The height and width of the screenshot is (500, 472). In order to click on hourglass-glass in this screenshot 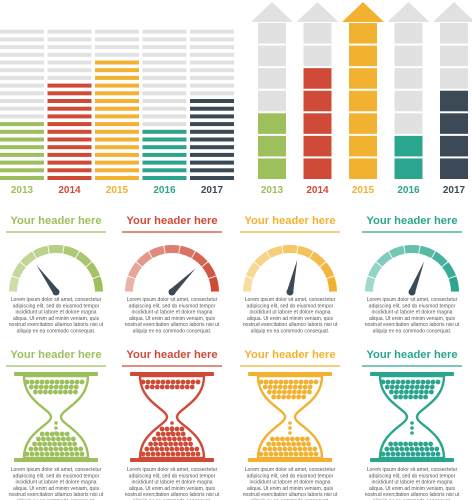, I will do `click(290, 417)`.